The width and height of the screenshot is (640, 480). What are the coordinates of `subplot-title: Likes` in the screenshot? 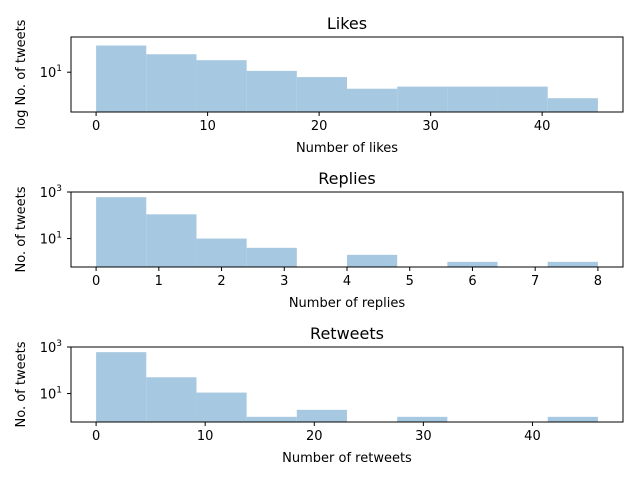 It's located at (347, 23).